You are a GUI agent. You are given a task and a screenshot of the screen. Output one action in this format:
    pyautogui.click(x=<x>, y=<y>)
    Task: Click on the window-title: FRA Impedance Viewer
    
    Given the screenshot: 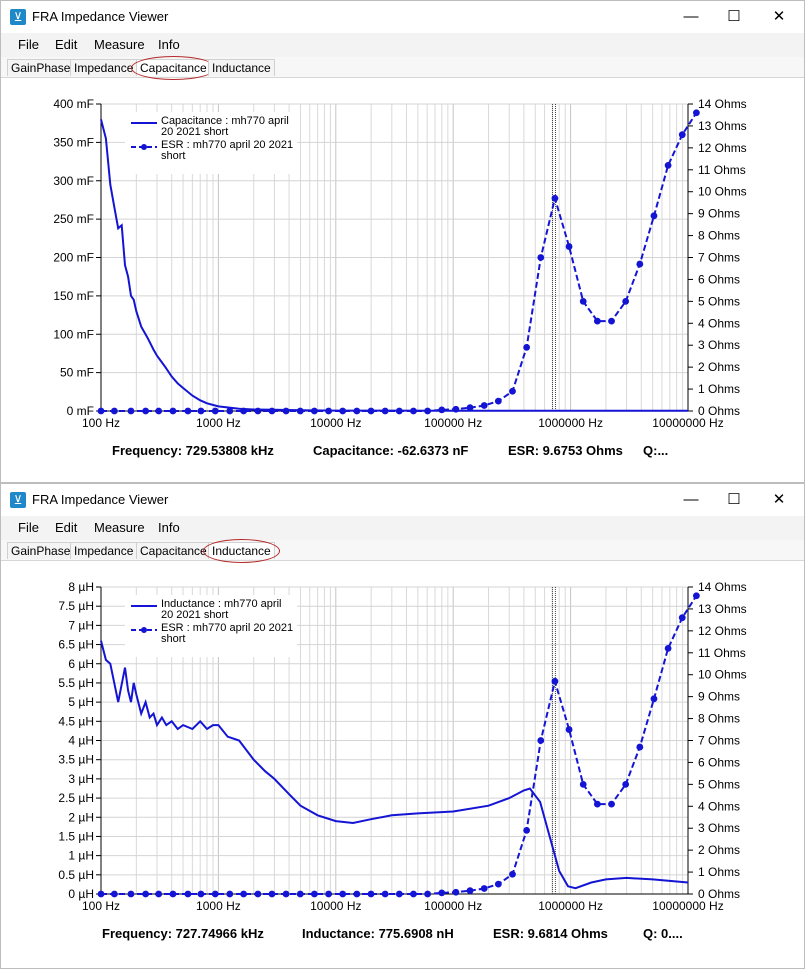 What is the action you would take?
    pyautogui.click(x=100, y=16)
    